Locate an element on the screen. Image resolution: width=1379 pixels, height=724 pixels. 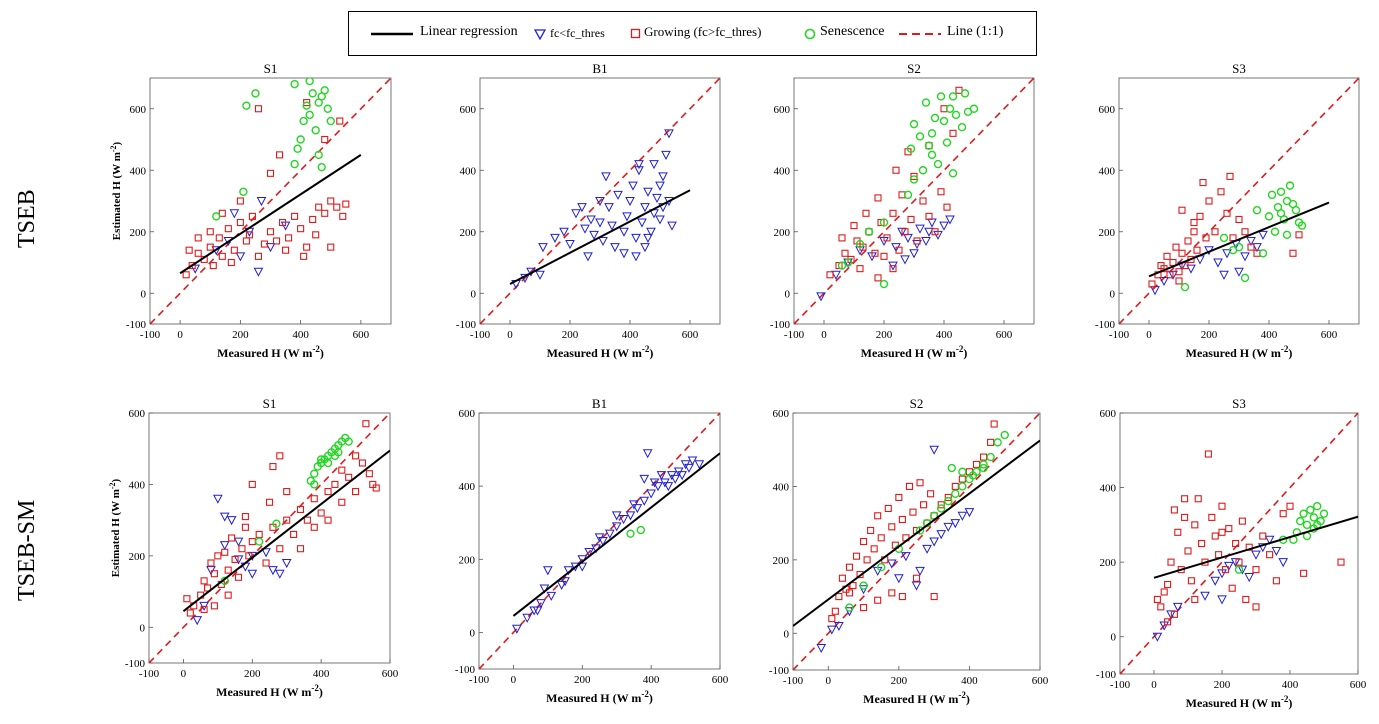
y-axis-label: Estimated H (W m-2) is located at coordinates (115, 527).